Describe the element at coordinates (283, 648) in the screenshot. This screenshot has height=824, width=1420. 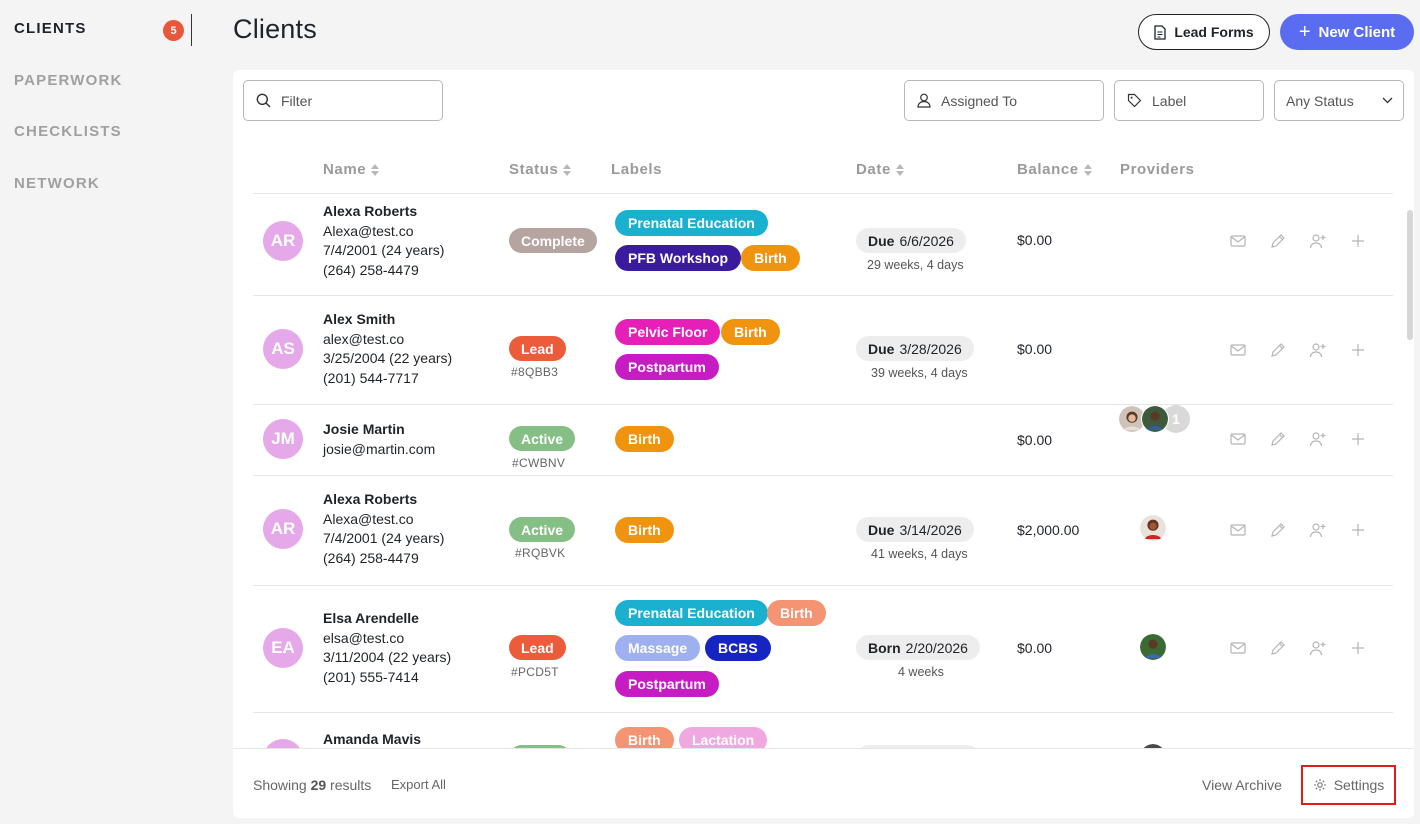
I see `avatar: EA` at that location.